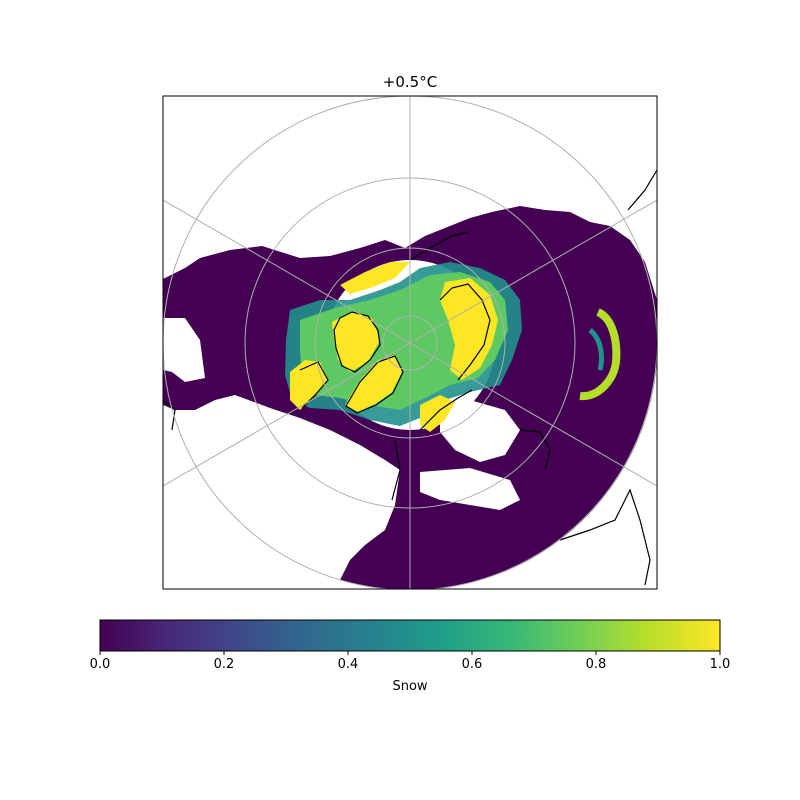 This screenshot has width=800, height=800. I want to click on polar-ice-region, so click(373, 383).